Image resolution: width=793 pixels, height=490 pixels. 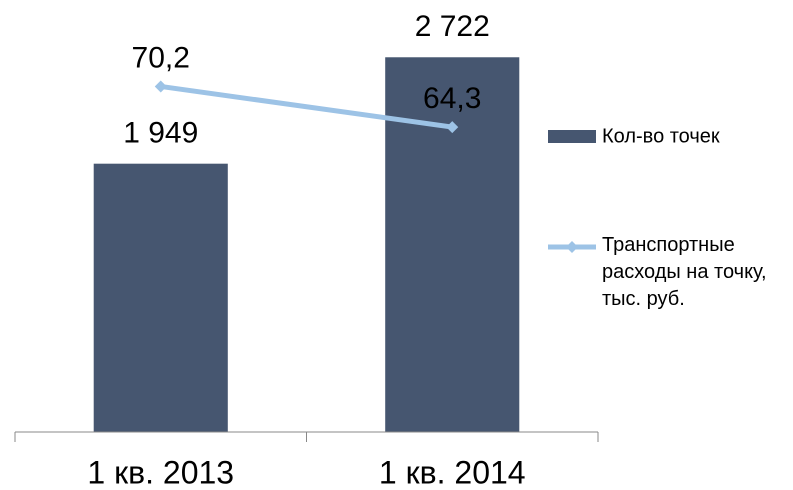 I want to click on data-label: 2 722, so click(x=452, y=26).